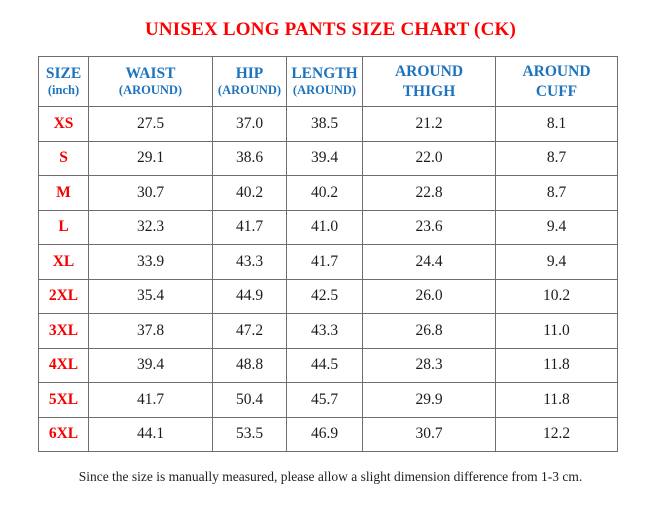 Image resolution: width=661 pixels, height=529 pixels. I want to click on table-cell: 32.3, so click(150, 227).